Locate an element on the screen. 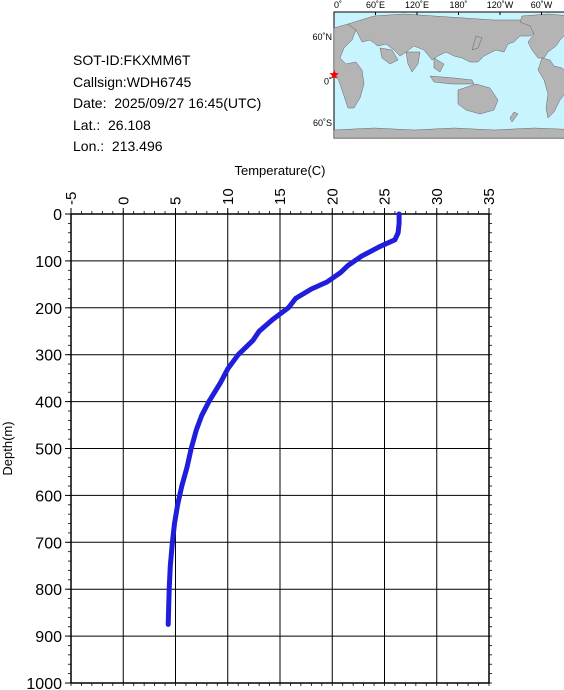 This screenshot has width=564, height=690. map-lat-label: 60˚N is located at coordinates (322, 37).